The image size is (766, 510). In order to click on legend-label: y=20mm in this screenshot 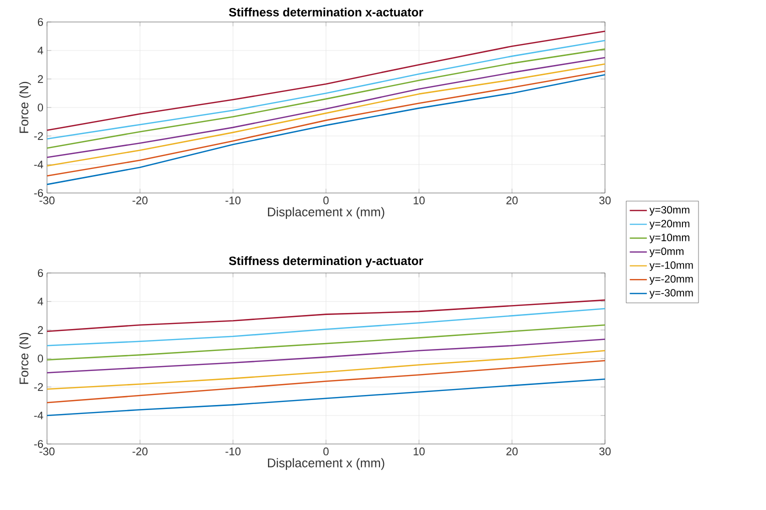, I will do `click(669, 225)`.